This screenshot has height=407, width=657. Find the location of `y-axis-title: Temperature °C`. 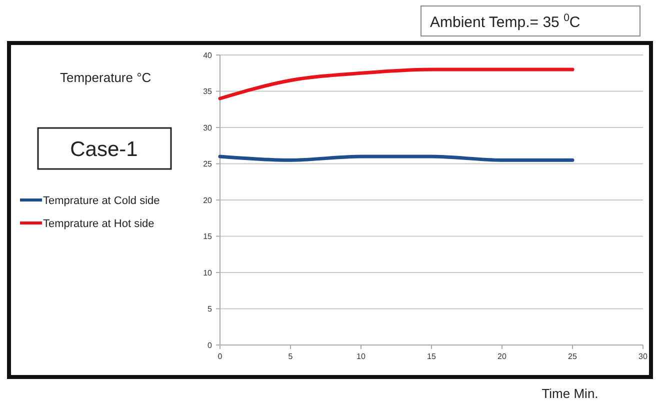

y-axis-title: Temperature °C is located at coordinates (106, 77).